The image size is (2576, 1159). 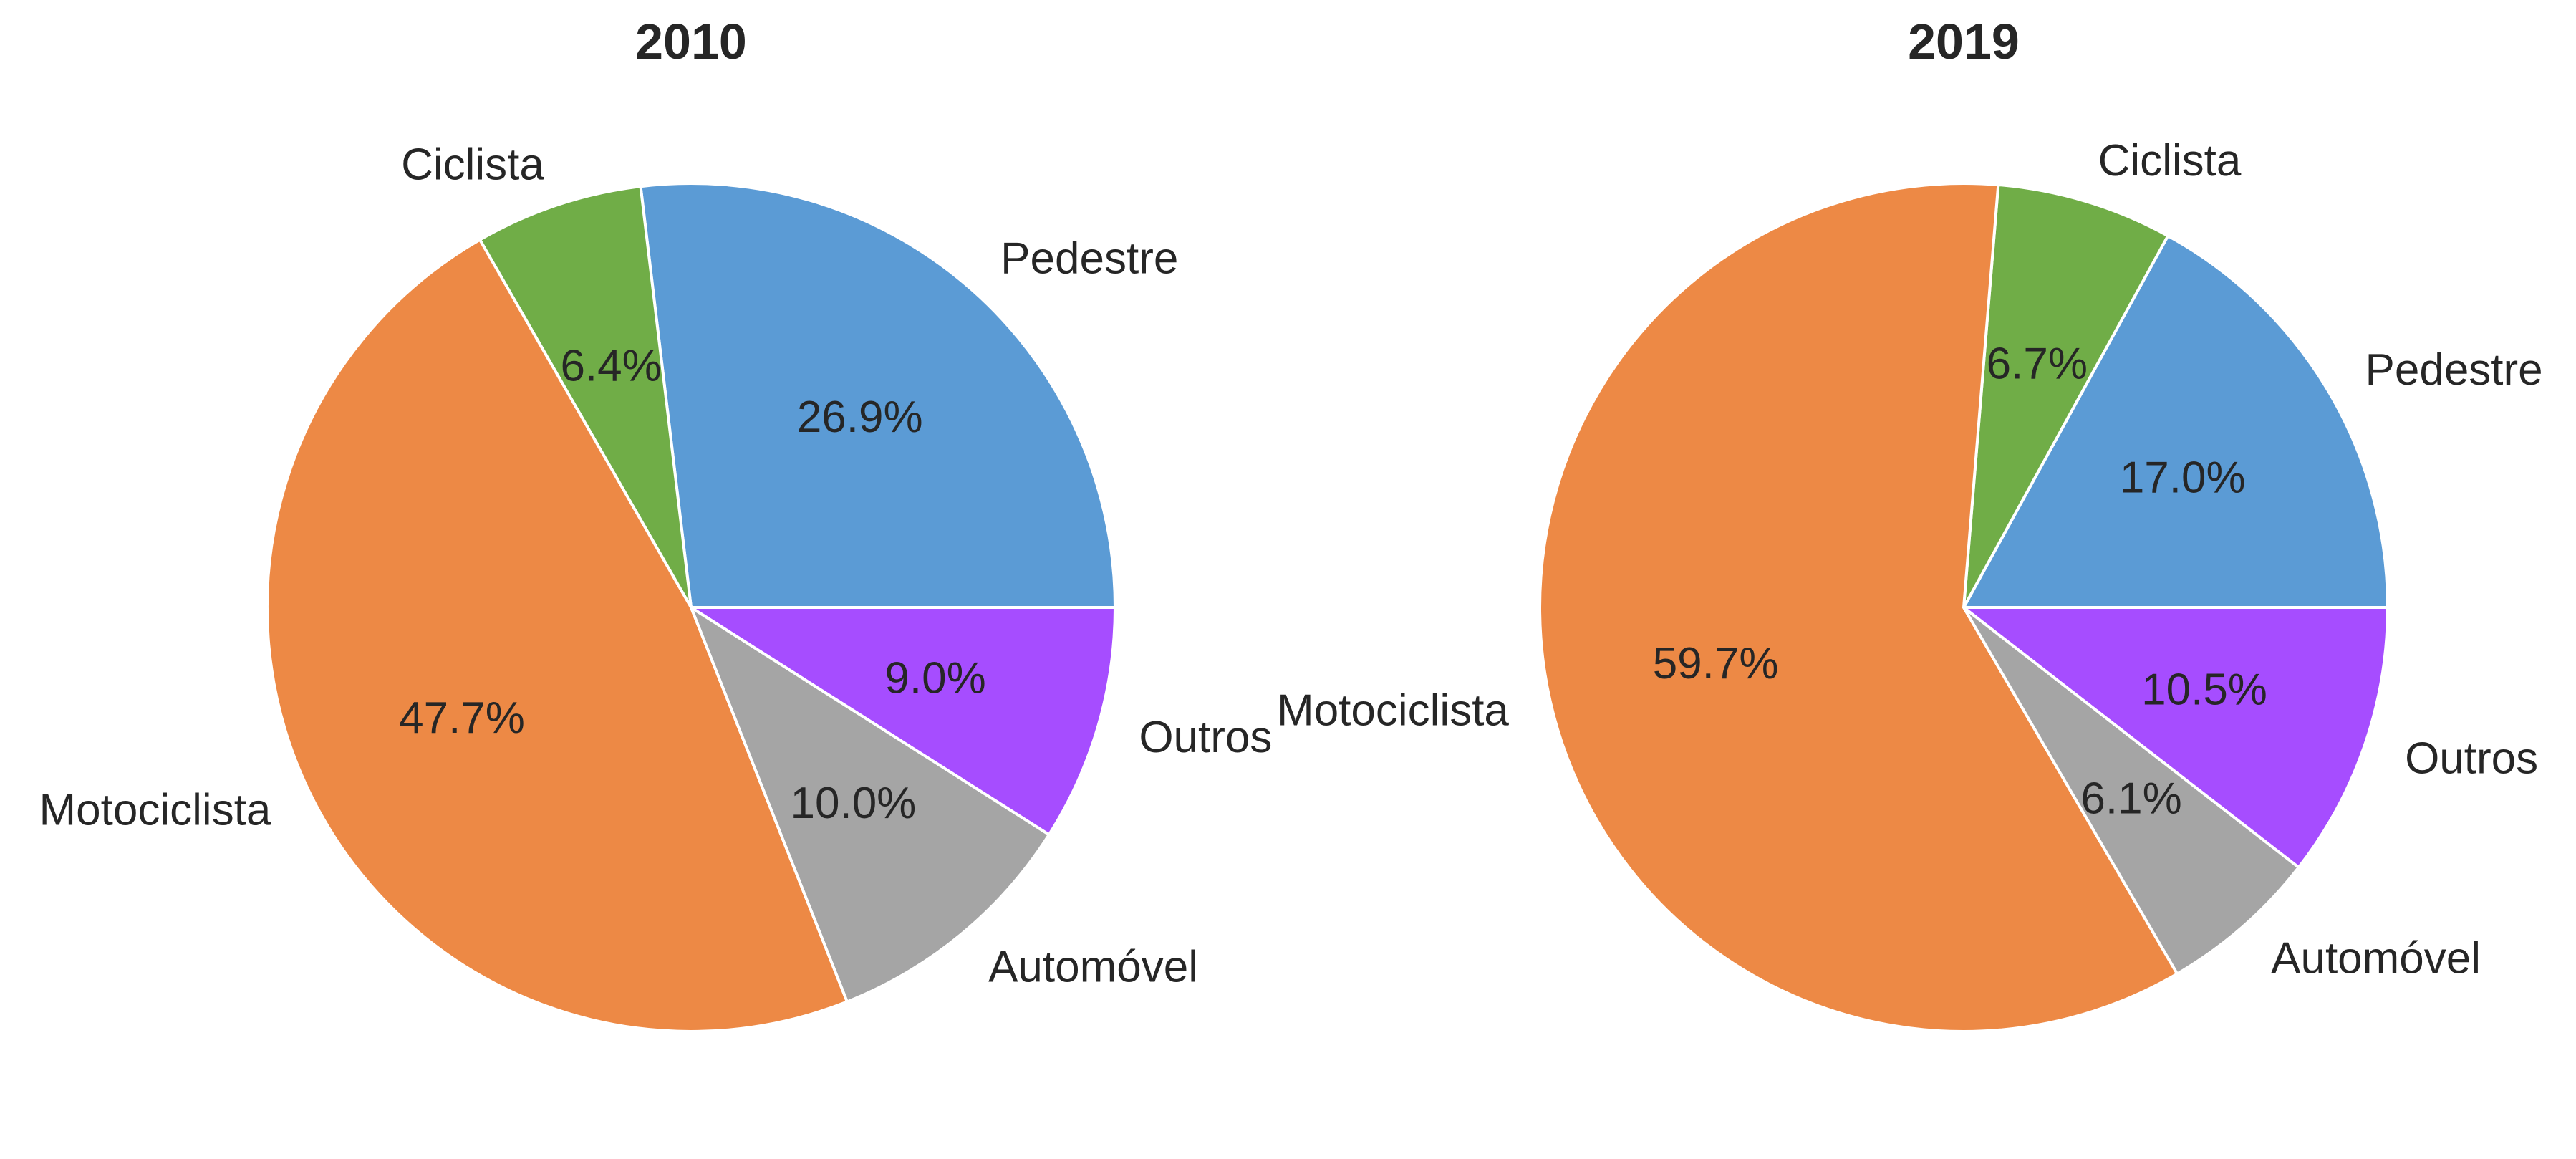 What do you see at coordinates (2038, 363) in the screenshot?
I see `percent-label-ciclista: 6.7%` at bounding box center [2038, 363].